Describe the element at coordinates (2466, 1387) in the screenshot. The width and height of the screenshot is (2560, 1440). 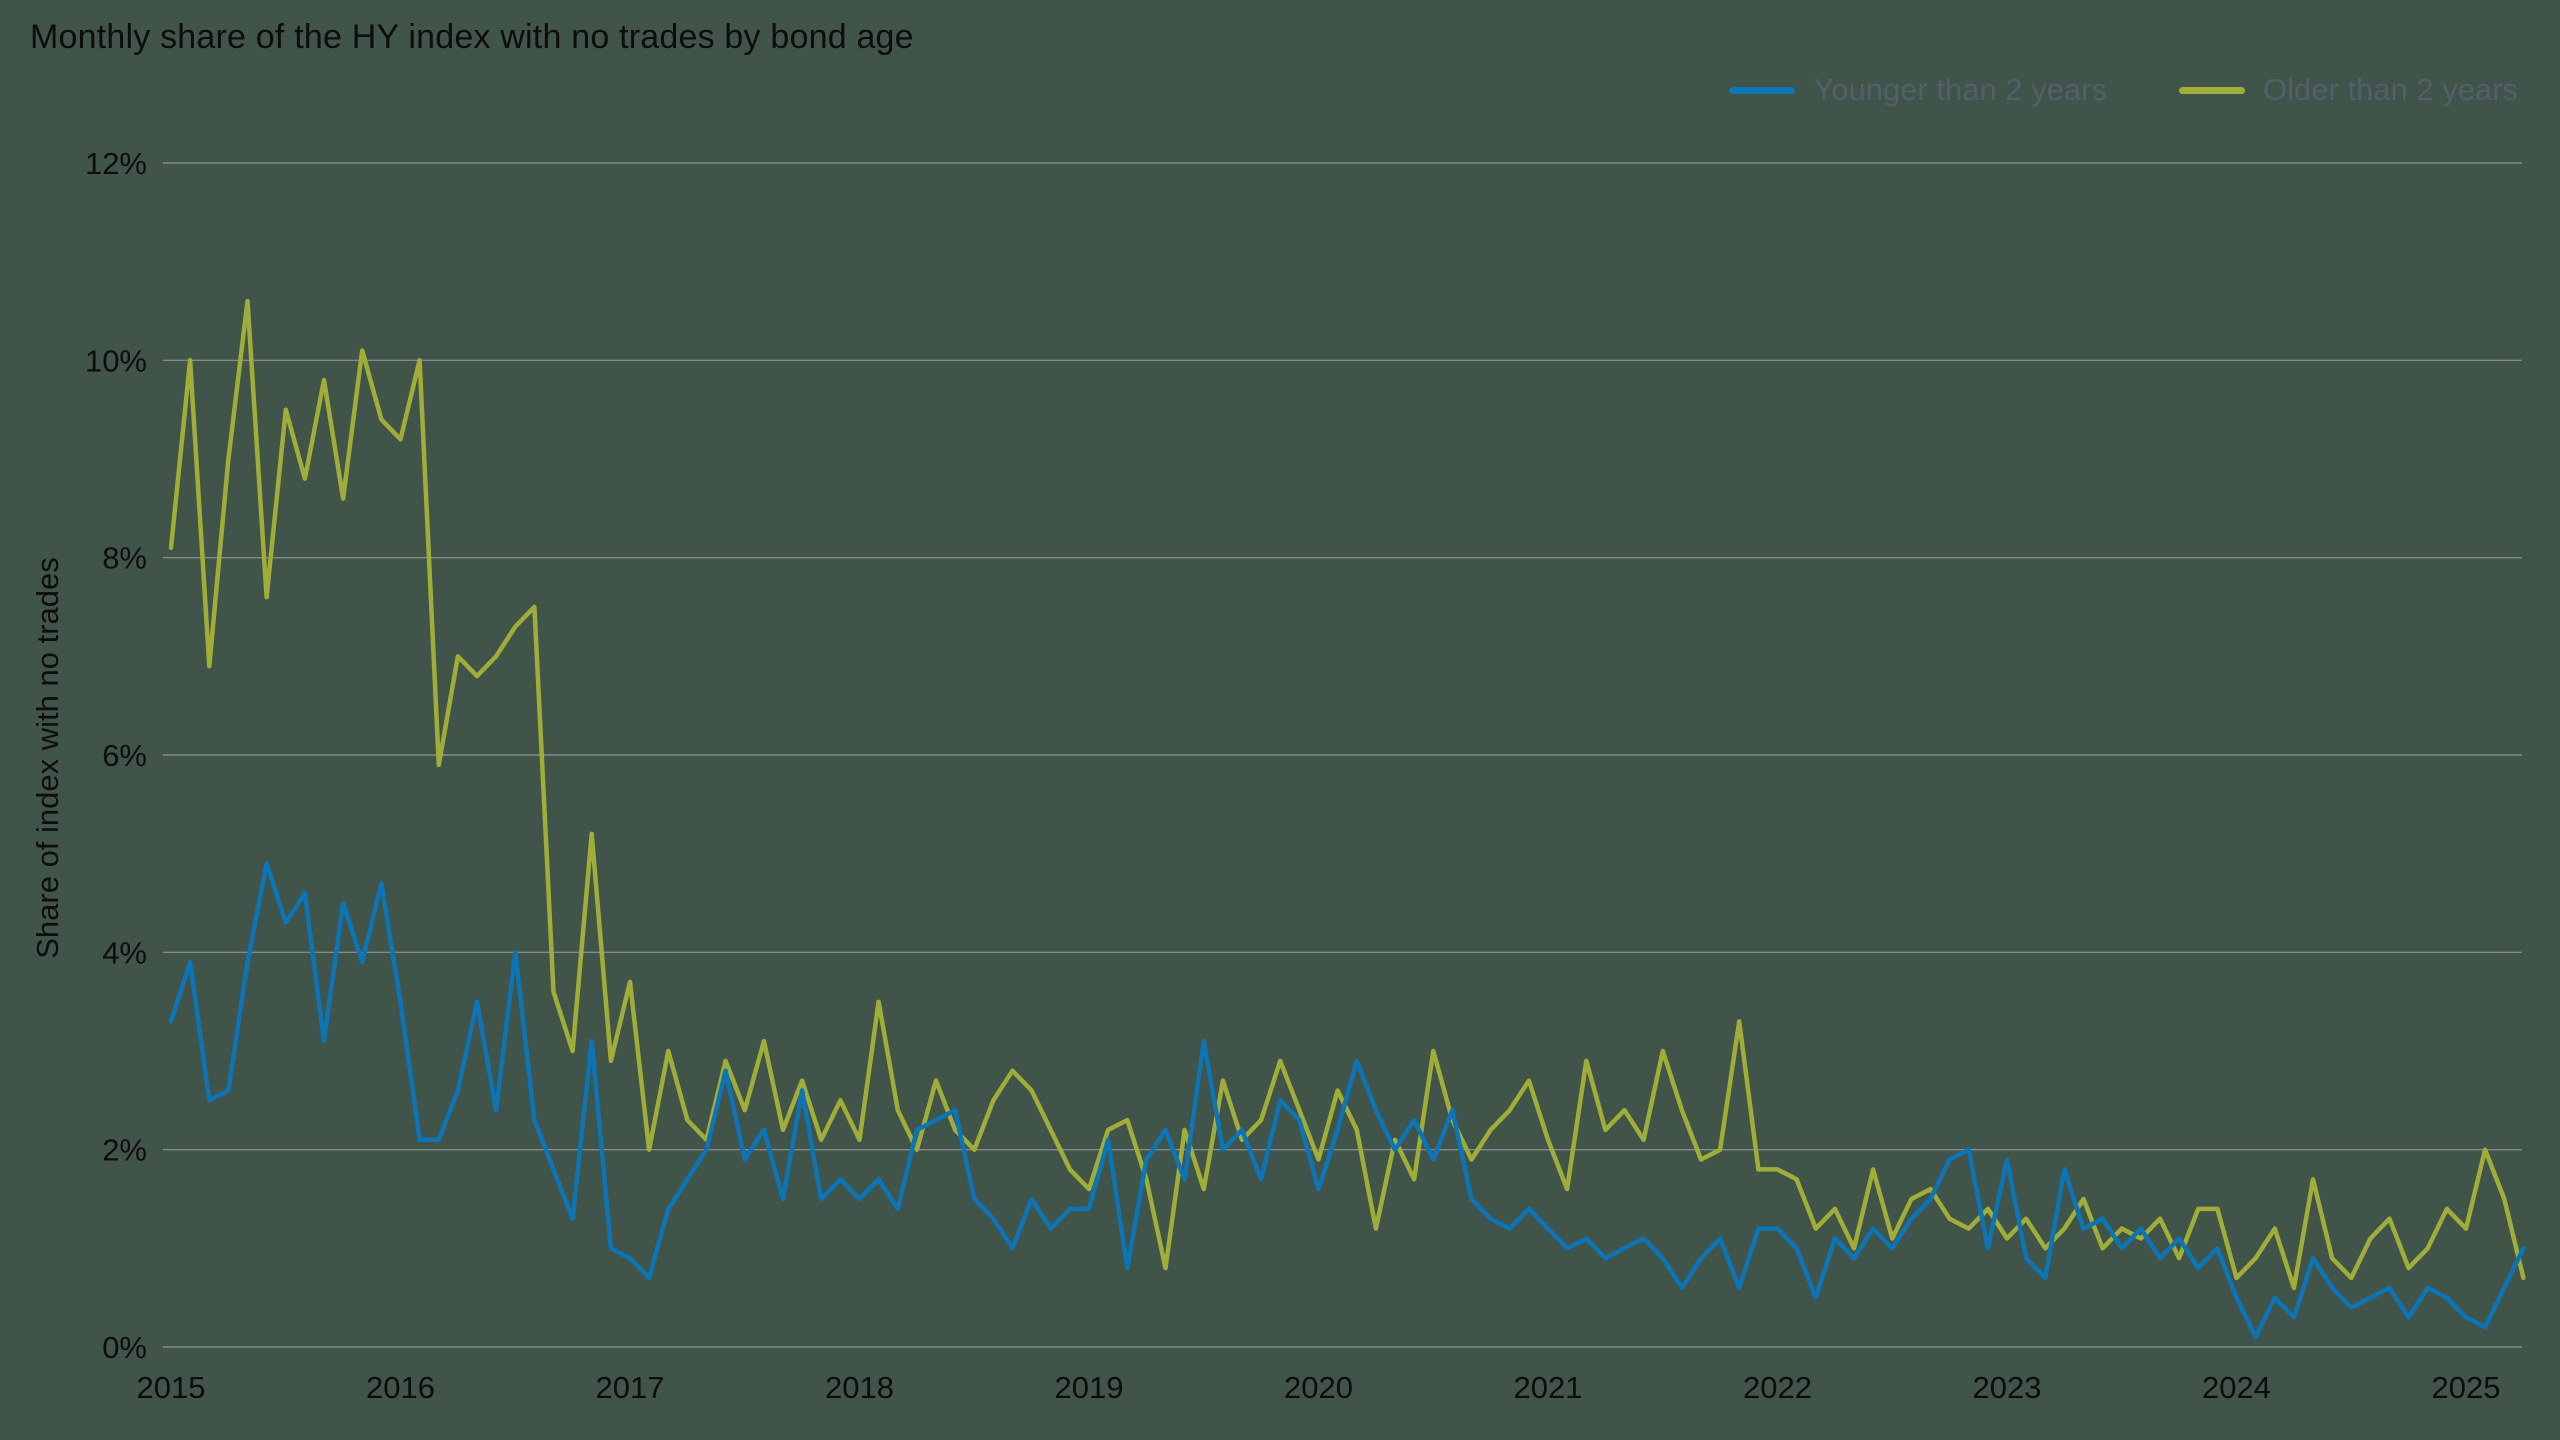
I see `x-tick-label-2025: 2025` at that location.